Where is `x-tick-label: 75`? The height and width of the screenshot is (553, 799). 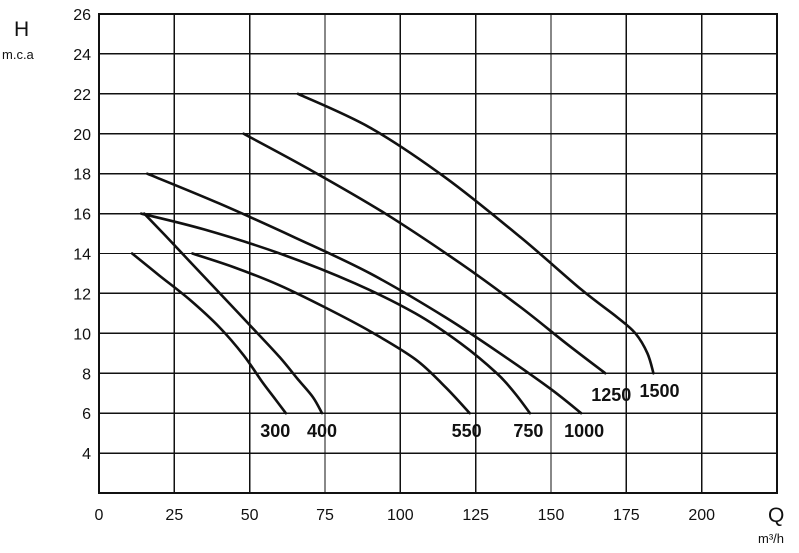
x-tick-label: 75 is located at coordinates (325, 515).